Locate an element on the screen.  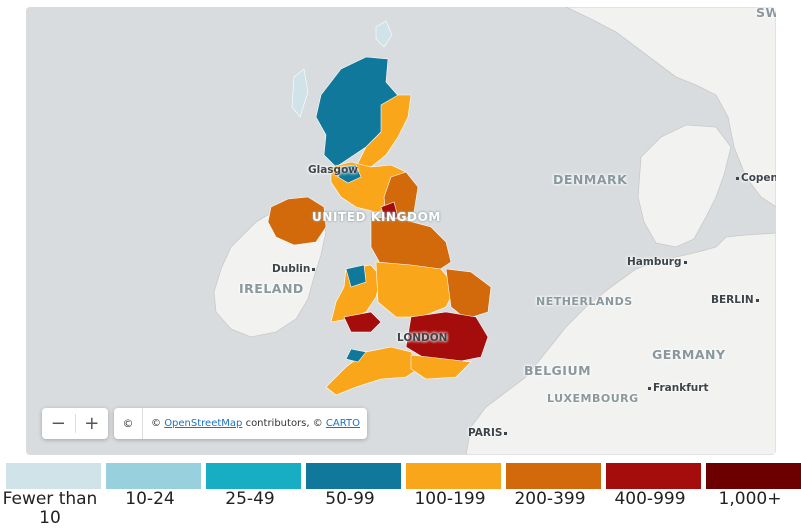
legend-label: 50-99 is located at coordinates (350, 499).